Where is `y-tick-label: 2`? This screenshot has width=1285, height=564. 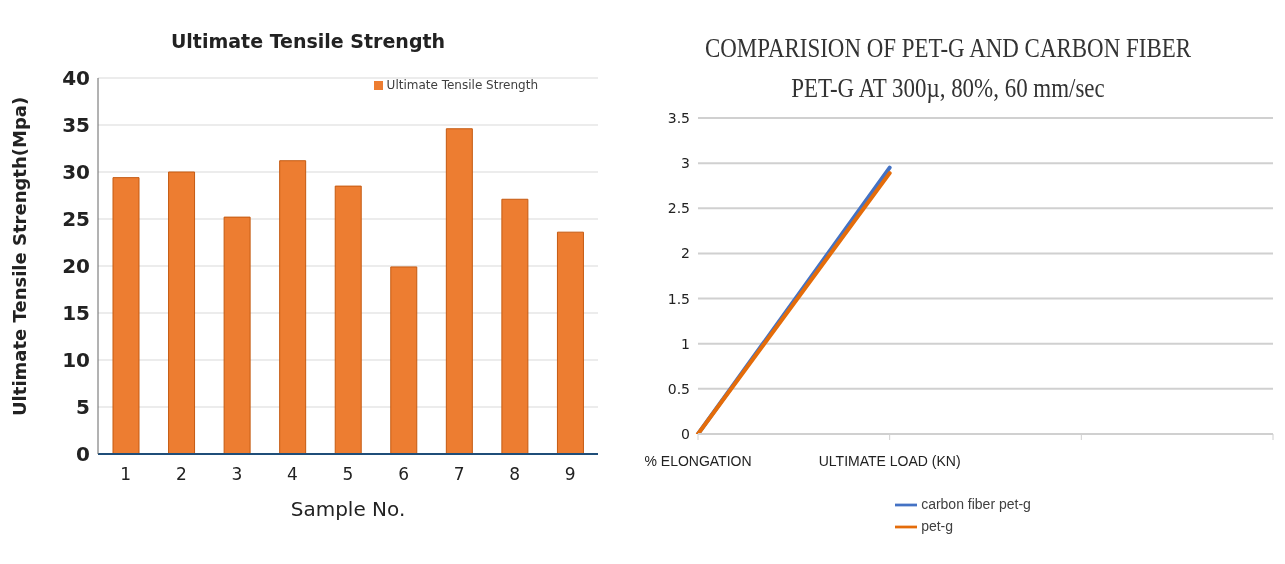 y-tick-label: 2 is located at coordinates (685, 253).